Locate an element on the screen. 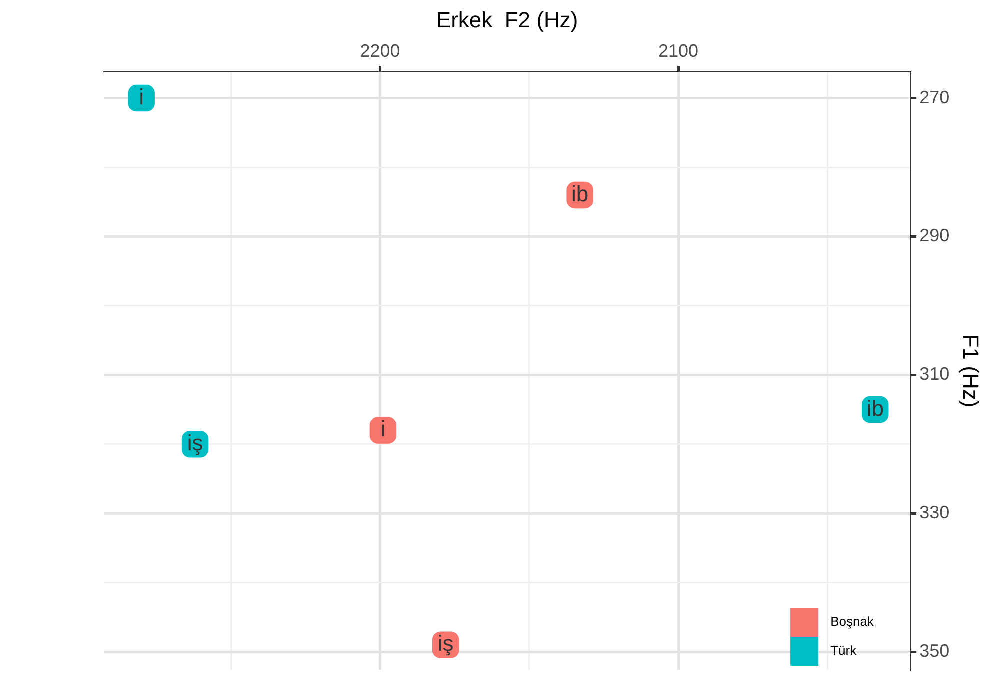 This screenshot has height=686, width=995. y-tick-label: 350 is located at coordinates (935, 650).